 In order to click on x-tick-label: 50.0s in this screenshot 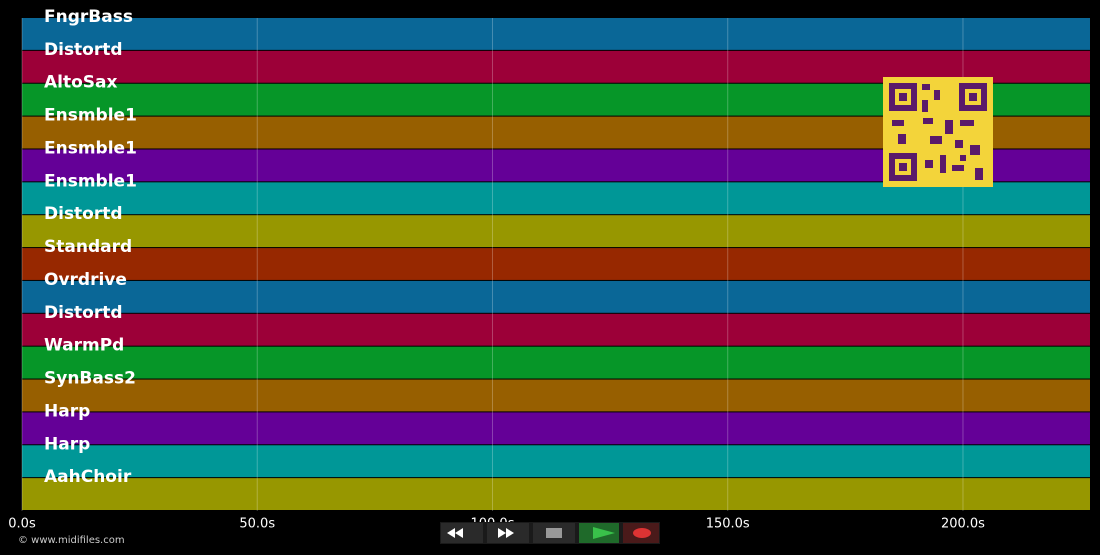, I will do `click(257, 524)`.